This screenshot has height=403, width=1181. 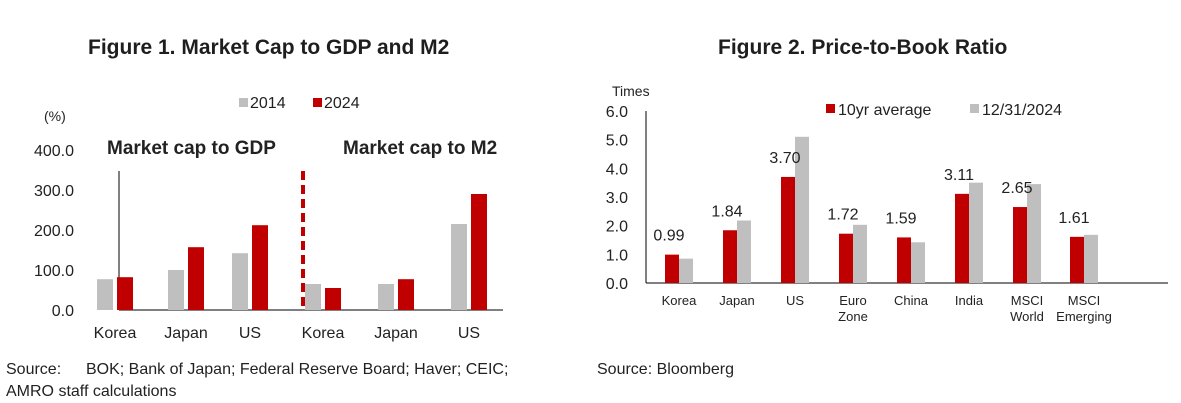 I want to click on y-tick-label: 4.0, so click(x=617, y=169).